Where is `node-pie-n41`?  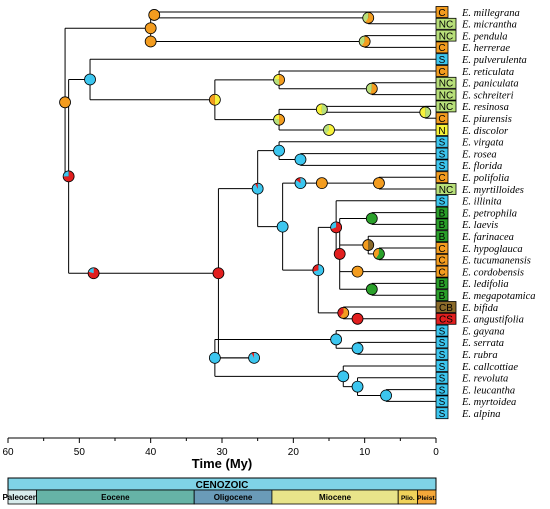 node-pie-n41 is located at coordinates (371, 218).